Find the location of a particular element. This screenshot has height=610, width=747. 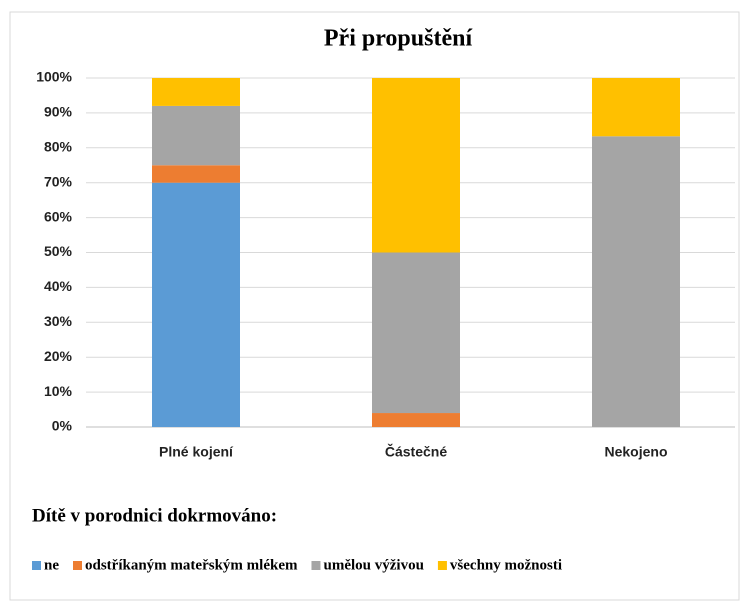

y-tick-label: 100% is located at coordinates (54, 77).